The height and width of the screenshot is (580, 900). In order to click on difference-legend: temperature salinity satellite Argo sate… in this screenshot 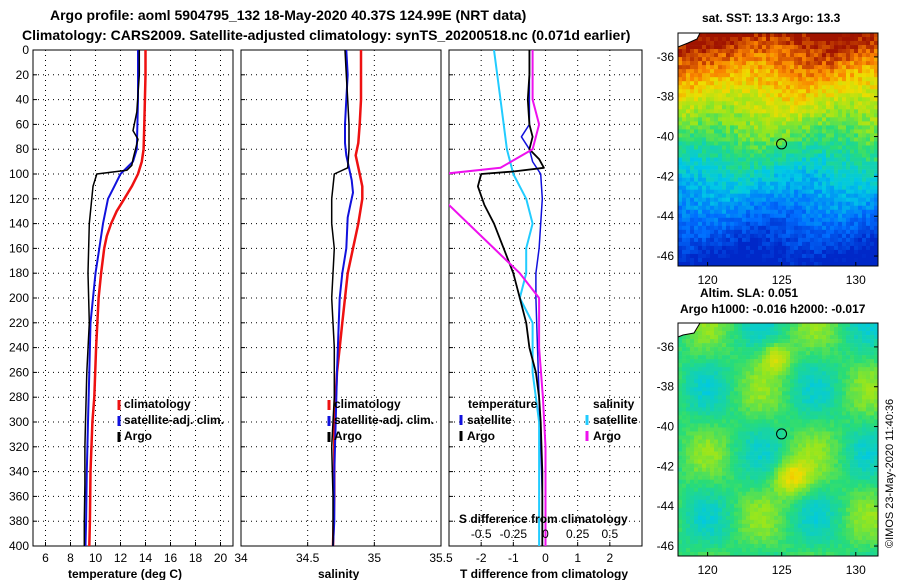, I will do `click(548, 420)`.